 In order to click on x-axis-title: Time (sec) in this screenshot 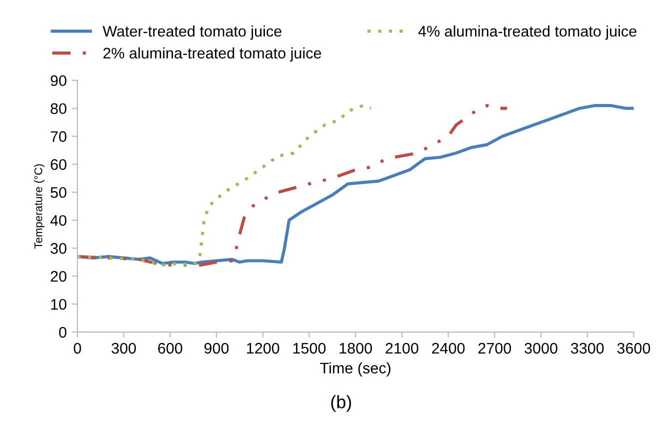, I will do `click(355, 369)`.